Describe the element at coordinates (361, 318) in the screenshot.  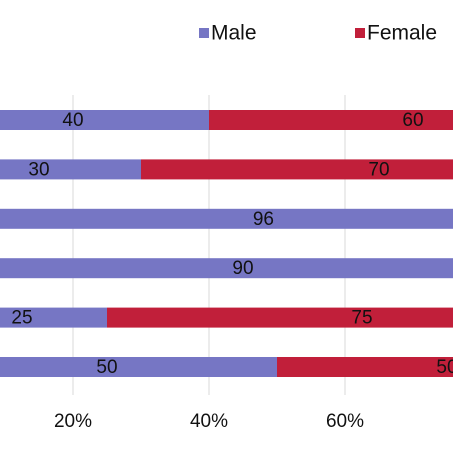
I see `data-label: 75` at that location.